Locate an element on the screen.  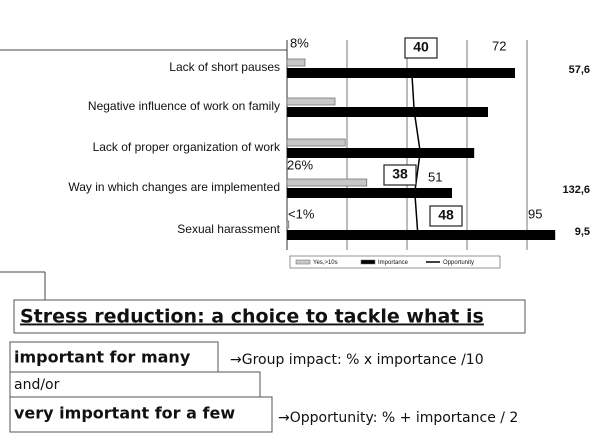
category-label: Negative influence of work on family is located at coordinates (184, 106).